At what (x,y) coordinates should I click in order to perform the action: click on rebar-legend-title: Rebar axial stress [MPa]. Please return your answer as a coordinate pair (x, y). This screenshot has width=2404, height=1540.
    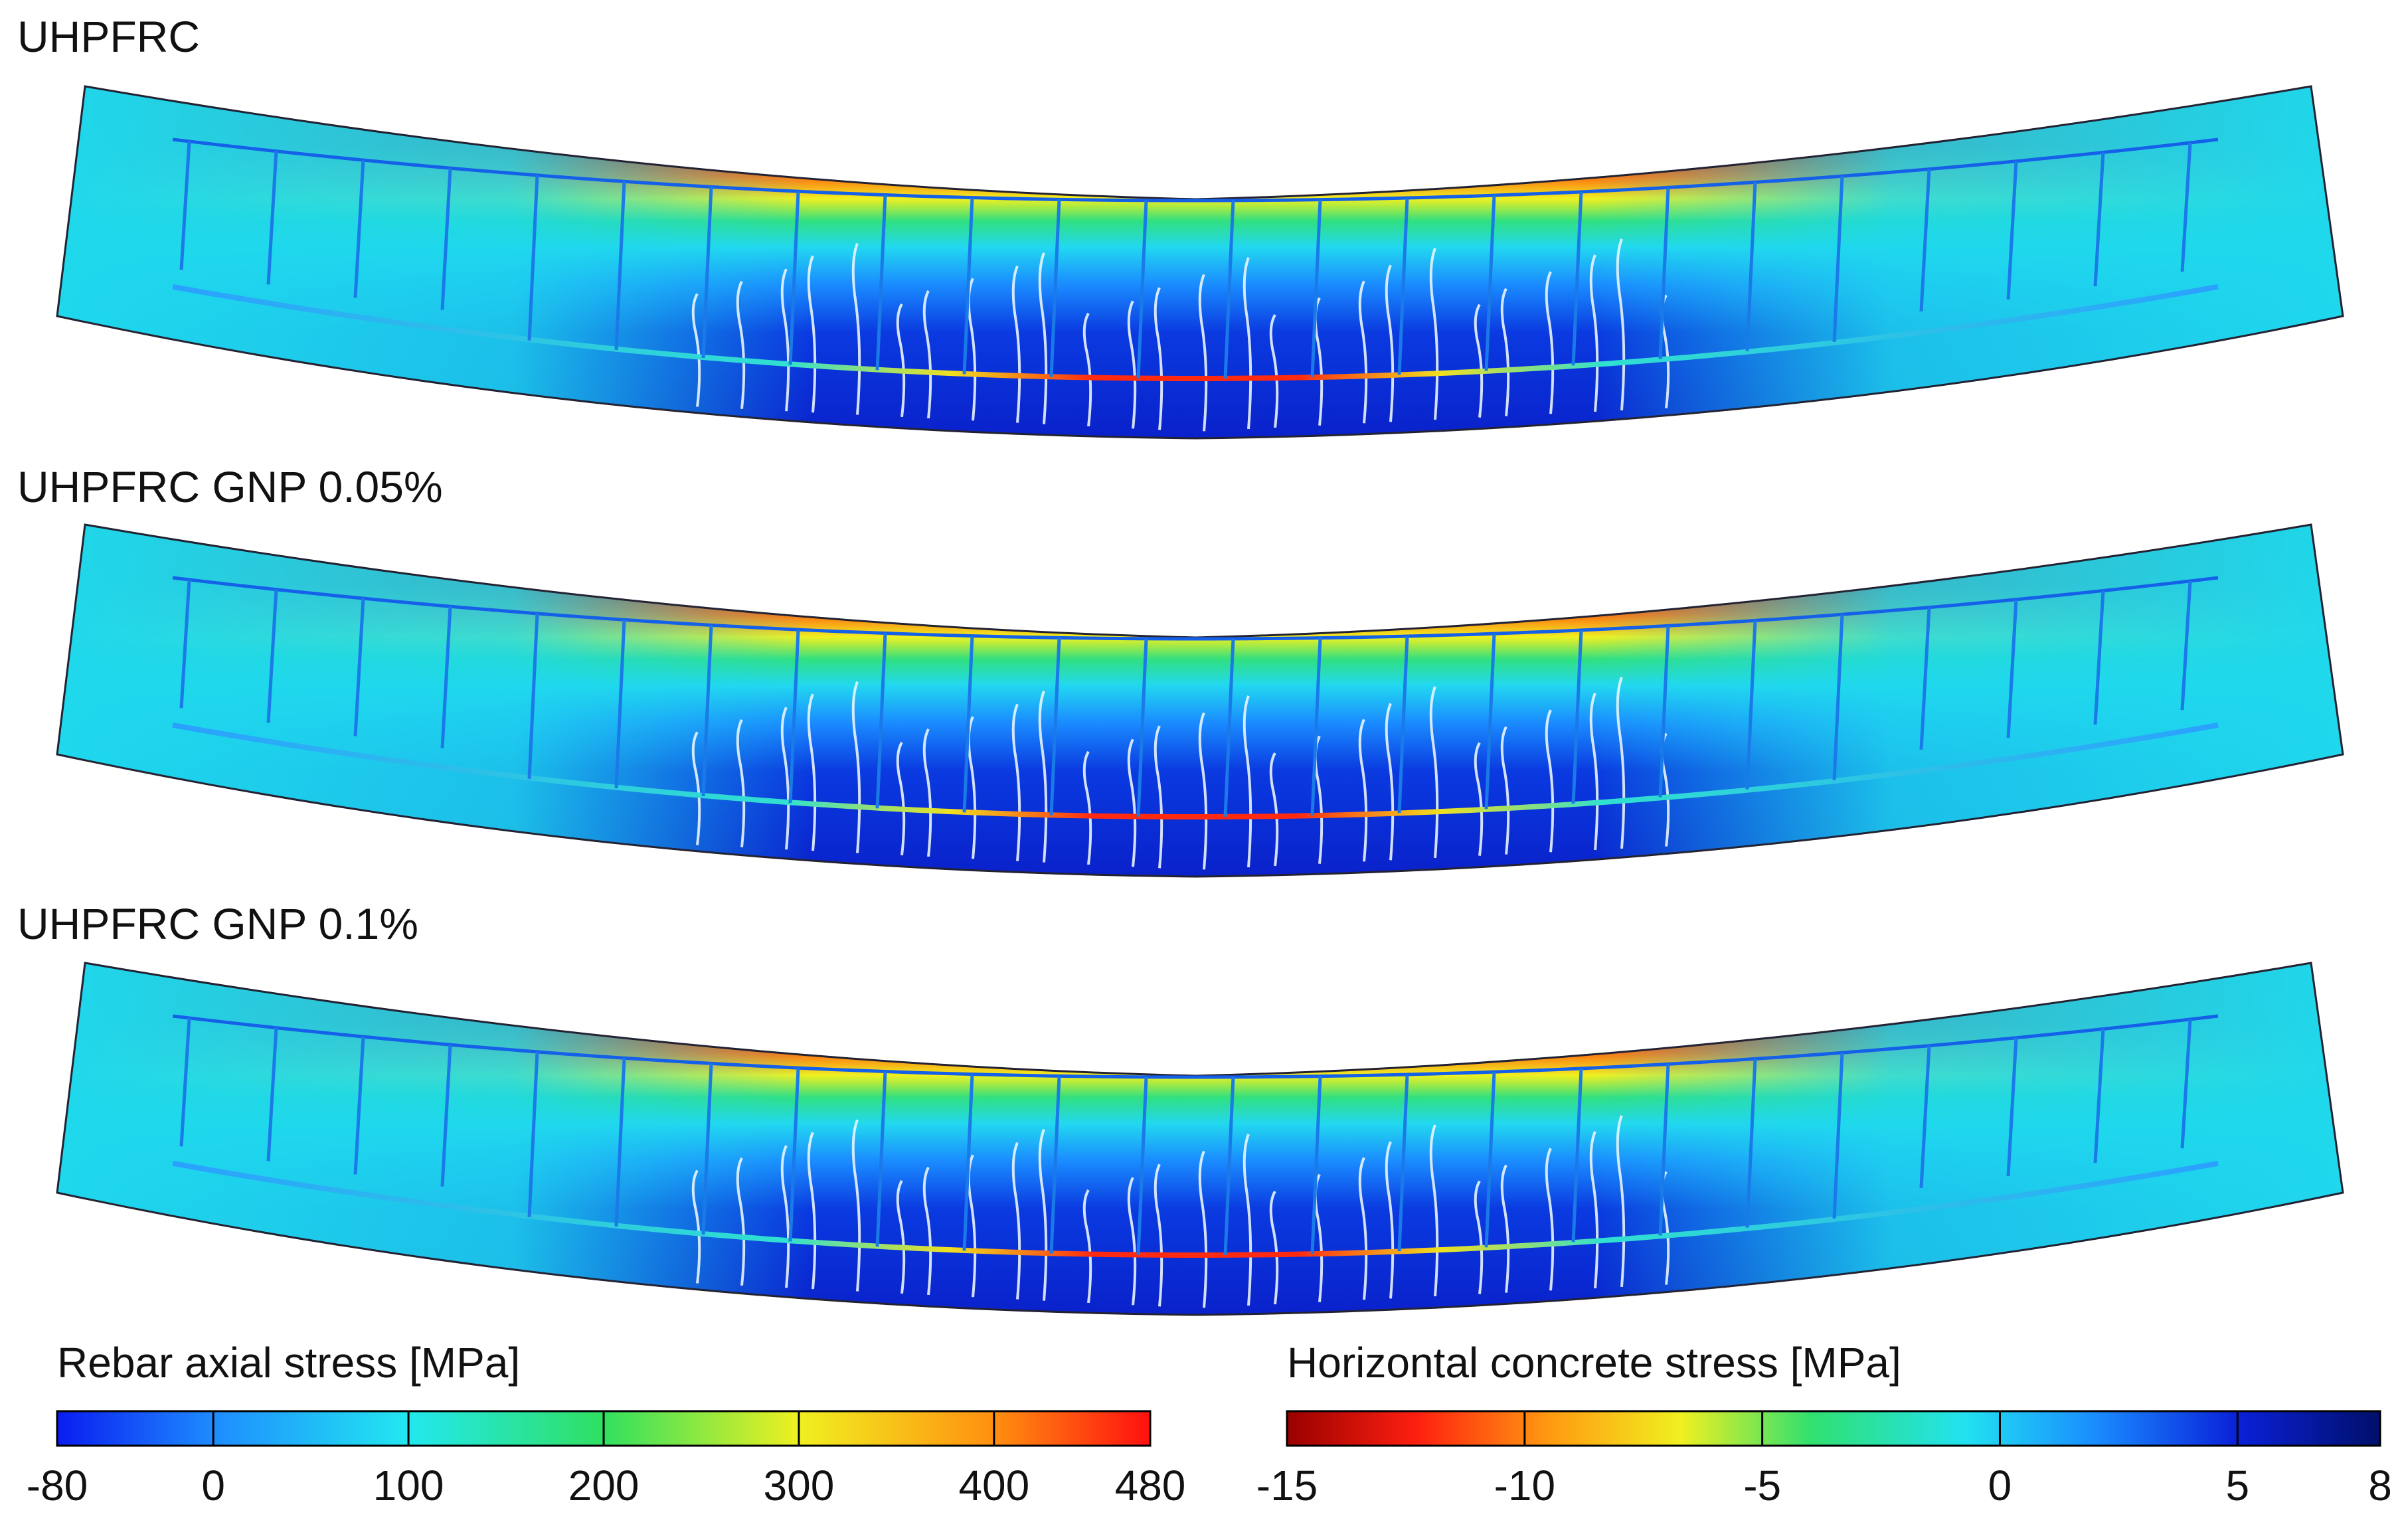
    Looking at the image, I should click on (289, 1363).